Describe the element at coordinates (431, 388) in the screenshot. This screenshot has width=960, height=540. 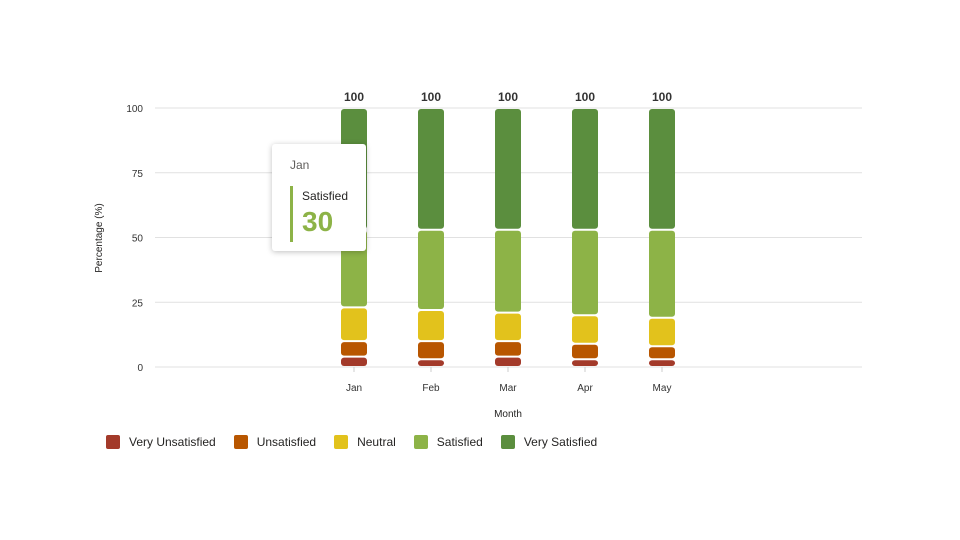
I see `x-tick-label: Feb` at that location.